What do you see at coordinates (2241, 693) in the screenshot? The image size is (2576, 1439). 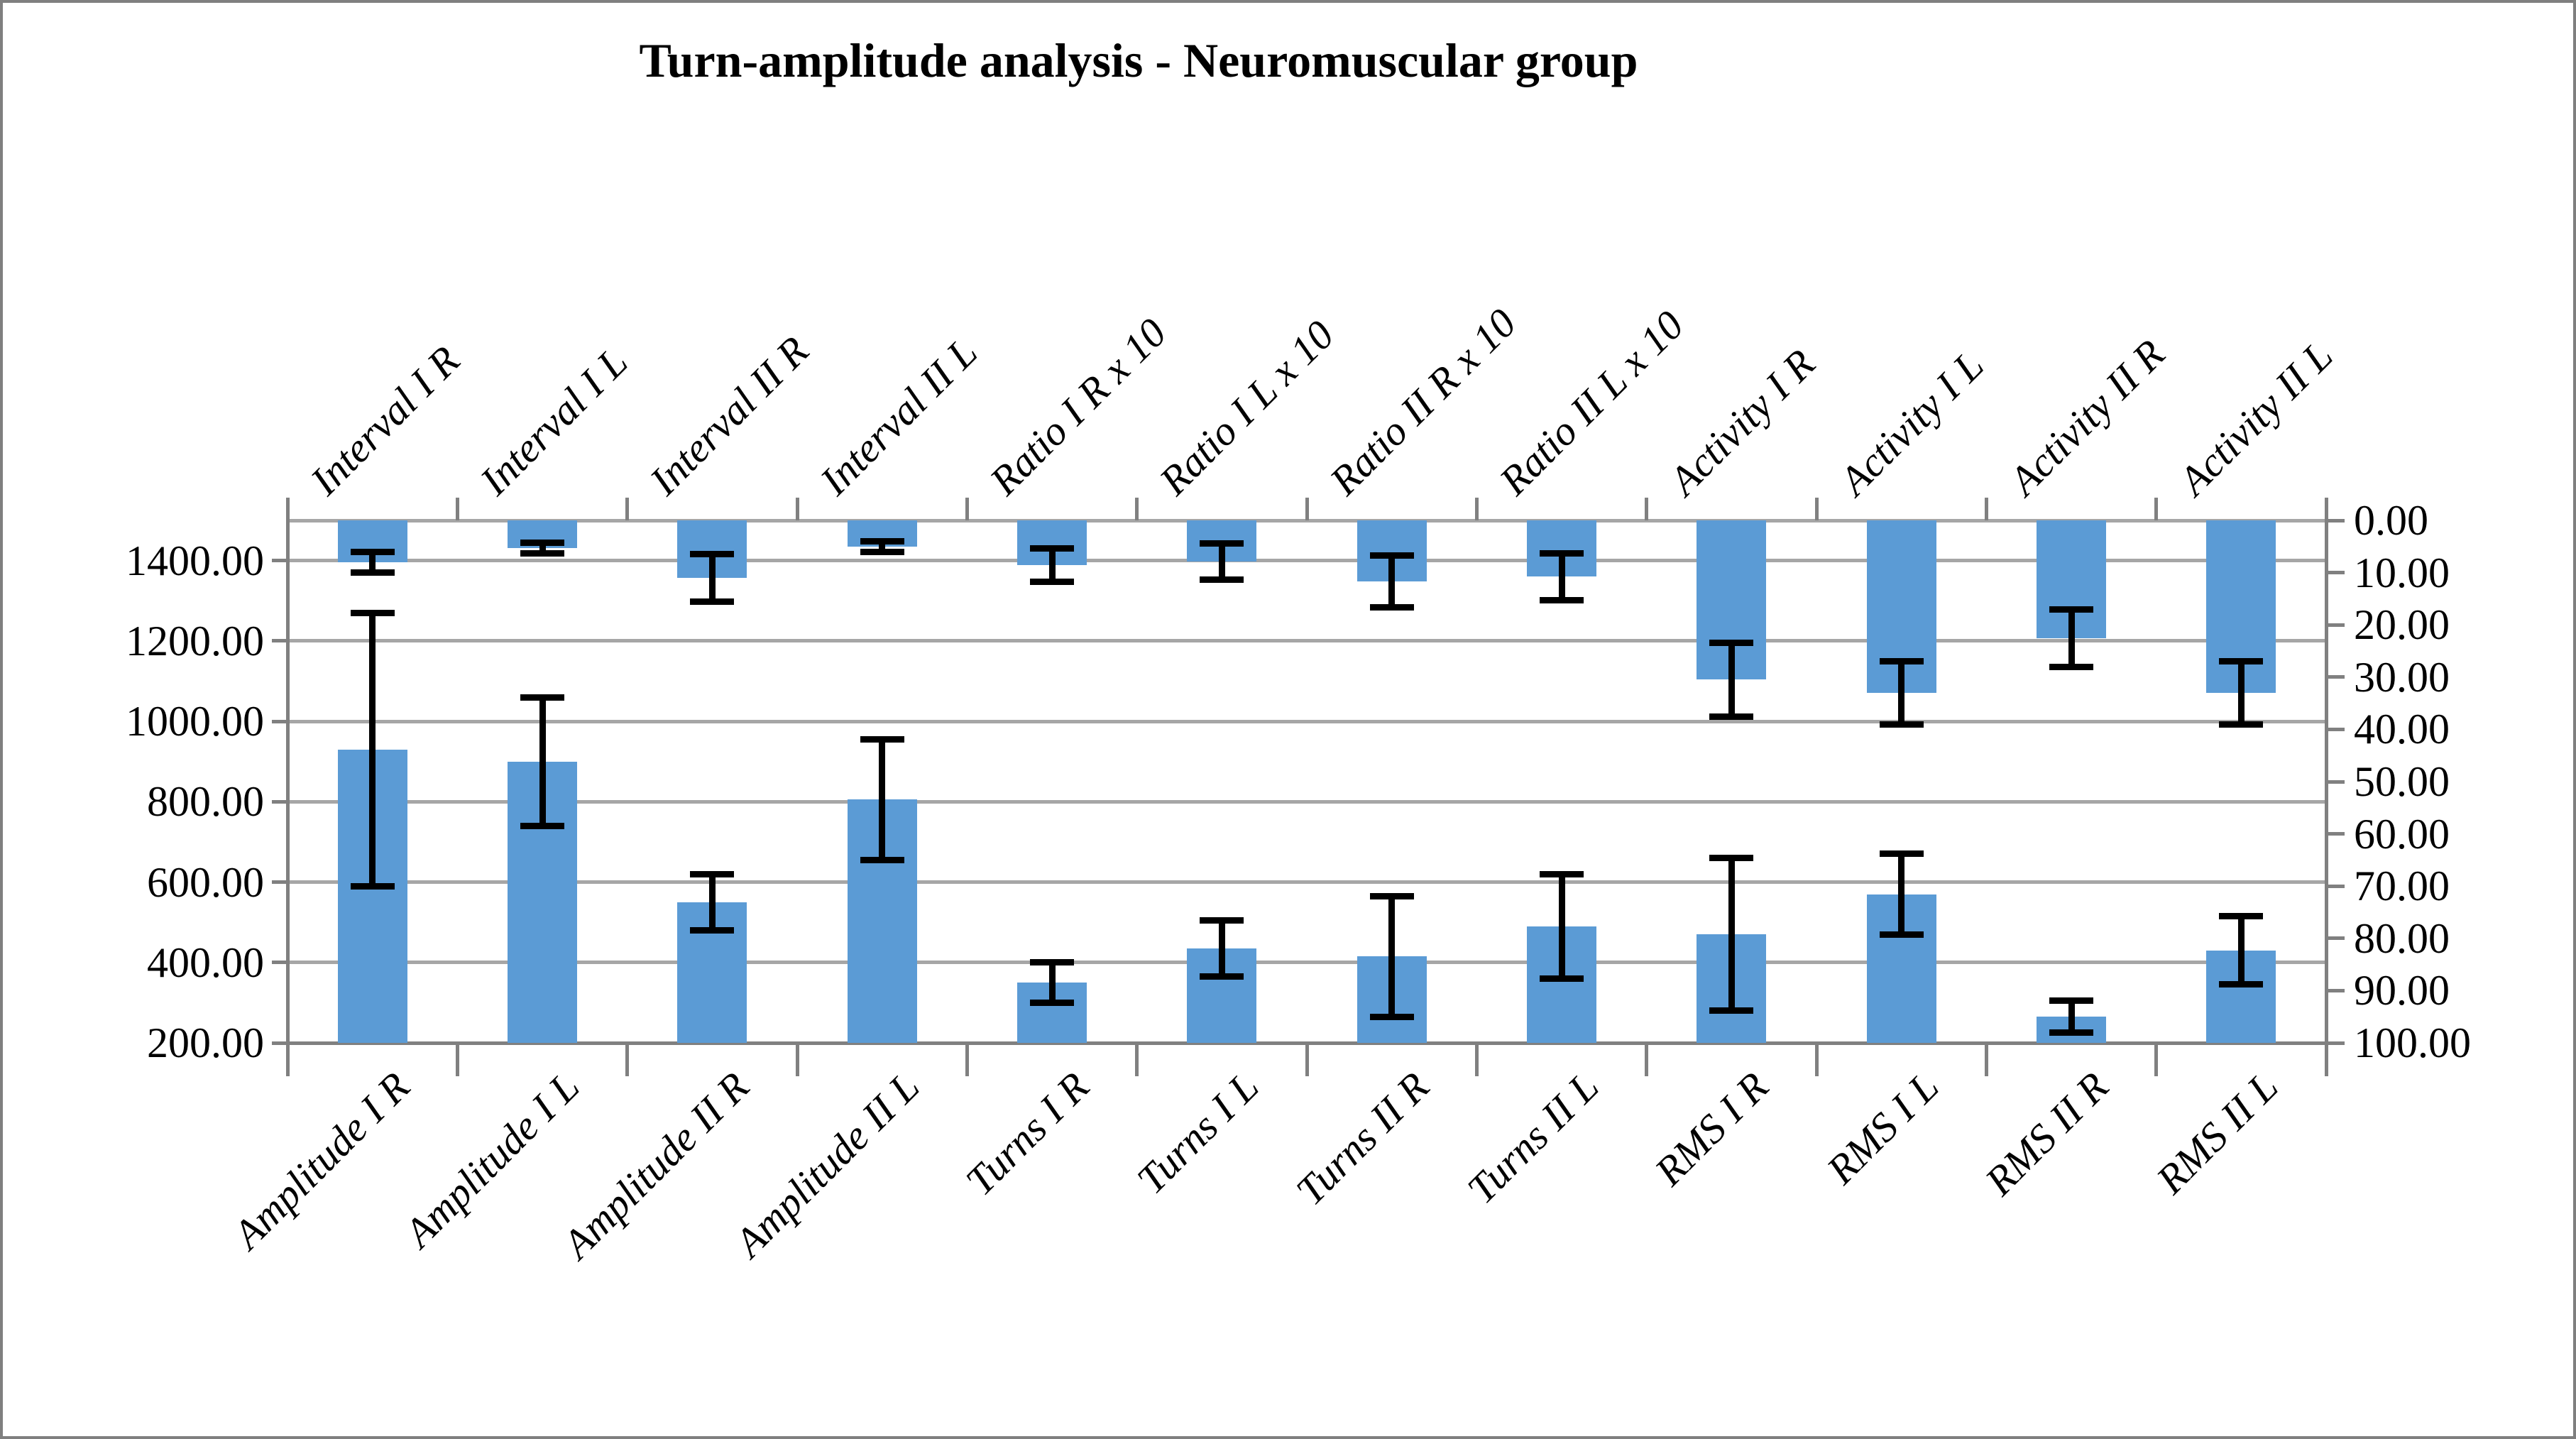 I see `error-bar-activity-ii-l` at bounding box center [2241, 693].